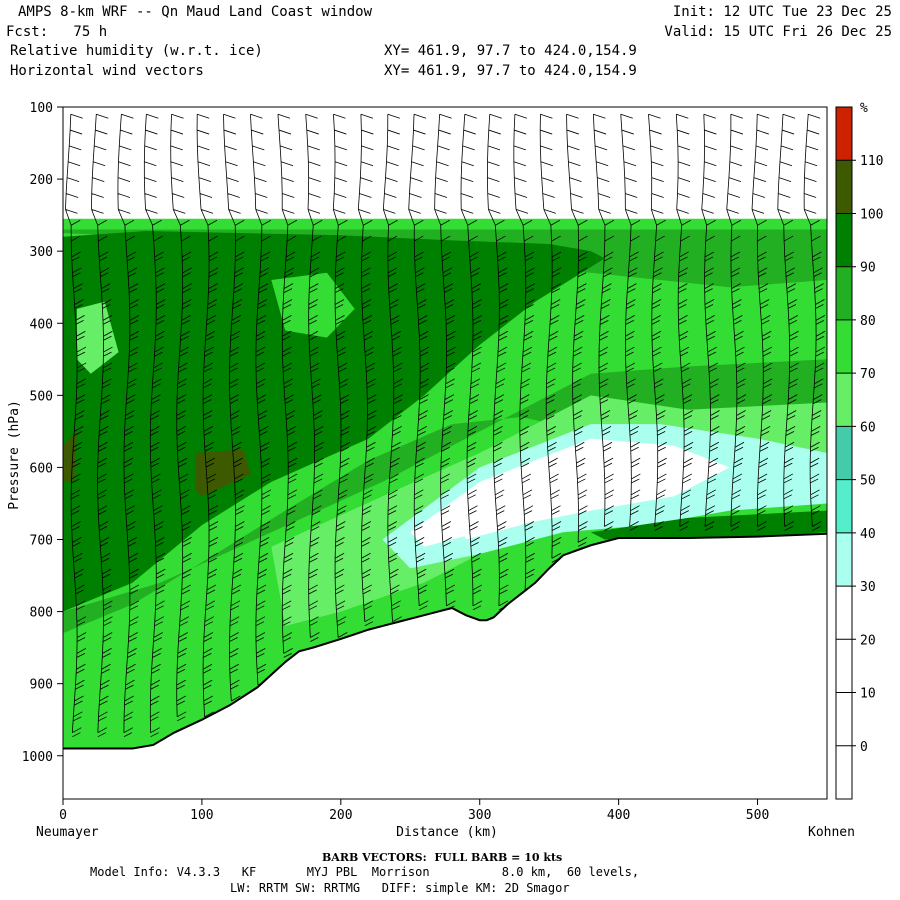  Describe the element at coordinates (41, 324) in the screenshot. I see `y-tick-label: 400` at that location.